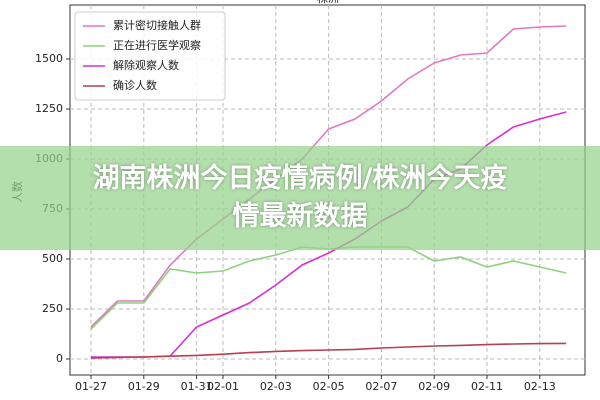  I want to click on chart-title: 株洲, so click(328, 2).